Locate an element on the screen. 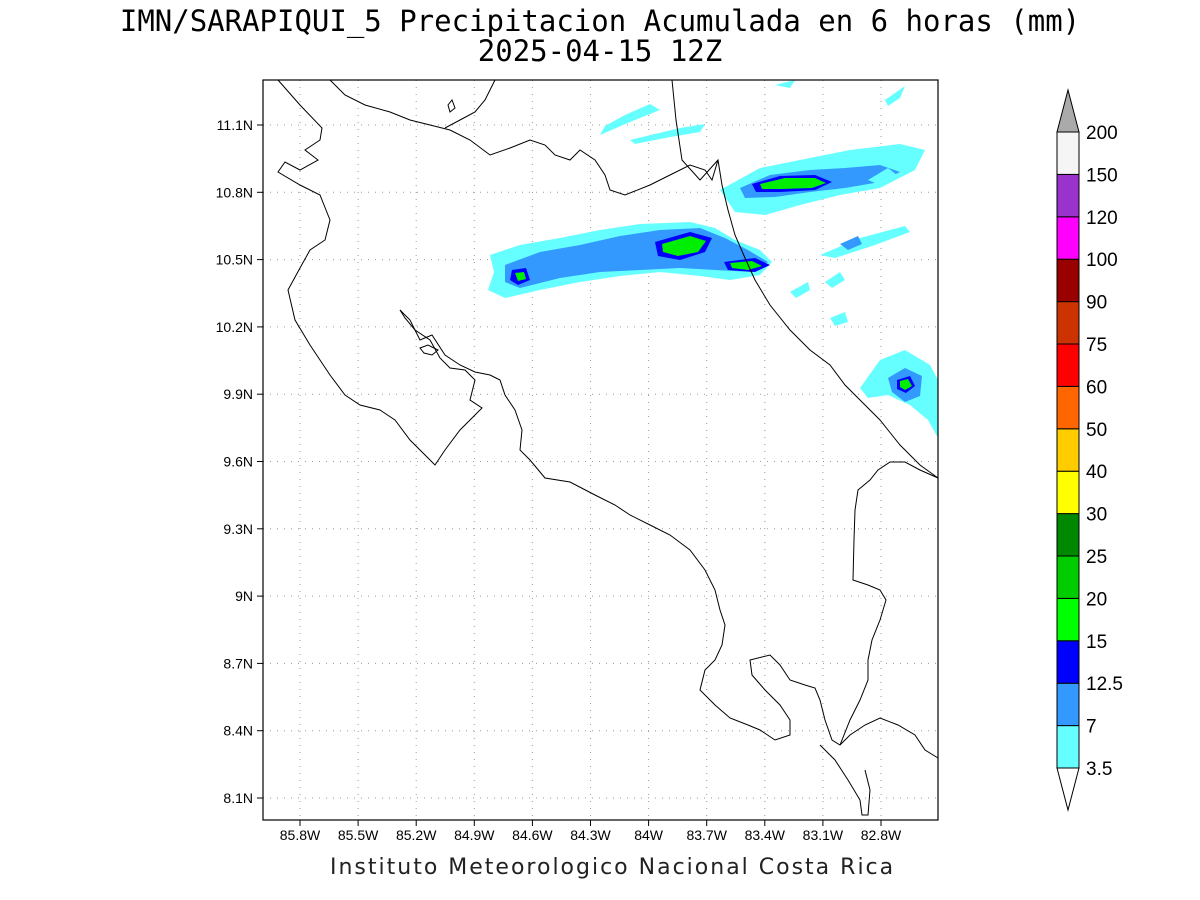 This screenshot has width=1200, height=900. lat-tick-label: 10.8N is located at coordinates (234, 192).